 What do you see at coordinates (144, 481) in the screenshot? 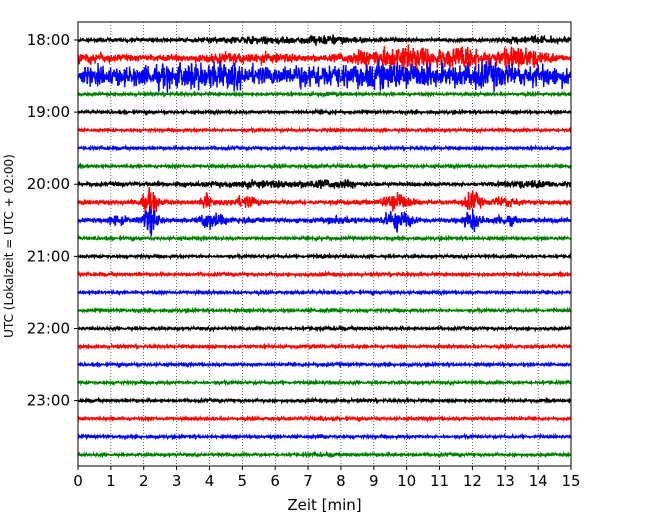
I see `x-tick-label: 2` at bounding box center [144, 481].